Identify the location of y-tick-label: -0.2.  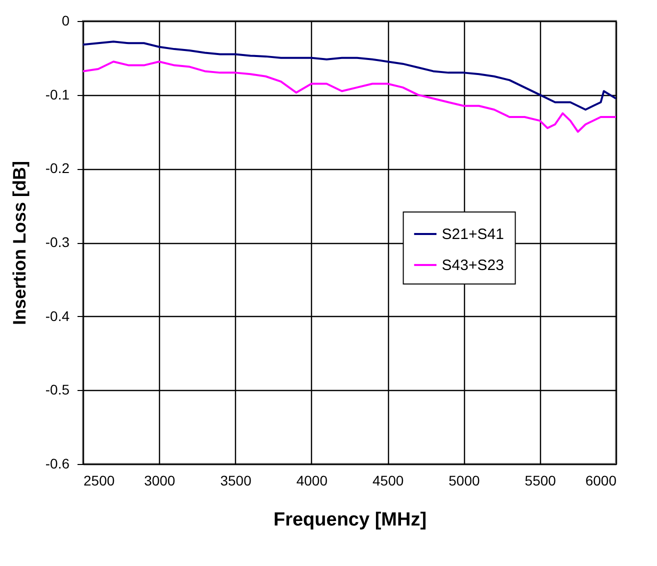
(57, 168).